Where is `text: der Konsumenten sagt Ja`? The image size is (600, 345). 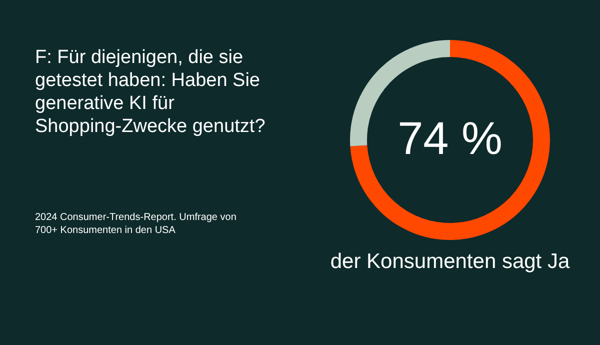
text: der Konsumenten sagt Ja is located at coordinates (450, 261).